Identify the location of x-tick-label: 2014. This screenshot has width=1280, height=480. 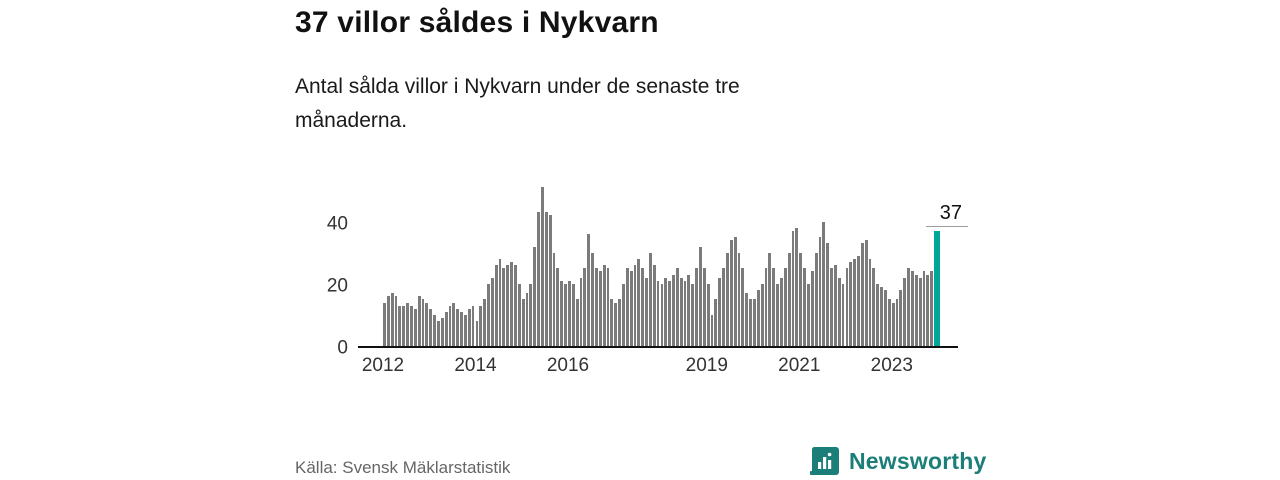
(475, 365).